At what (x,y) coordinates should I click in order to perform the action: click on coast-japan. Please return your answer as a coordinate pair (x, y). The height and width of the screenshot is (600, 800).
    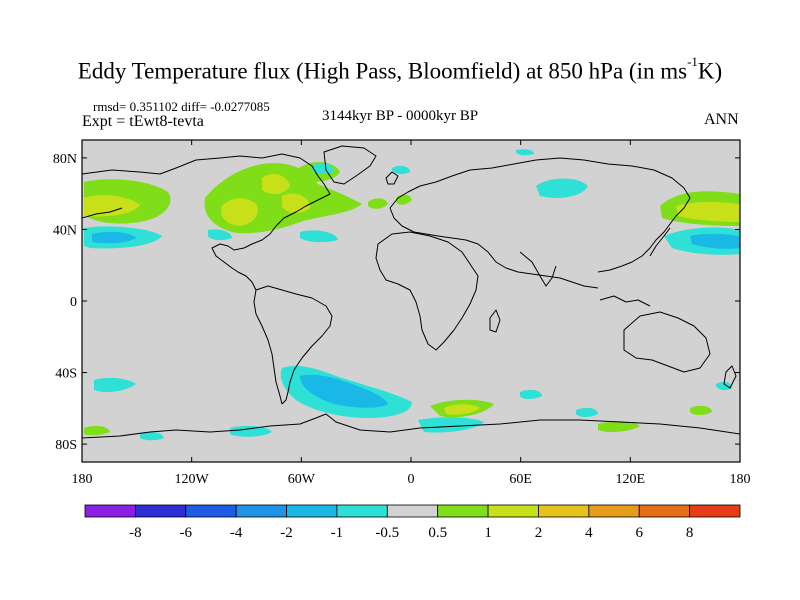
    Looking at the image, I should click on (660, 242).